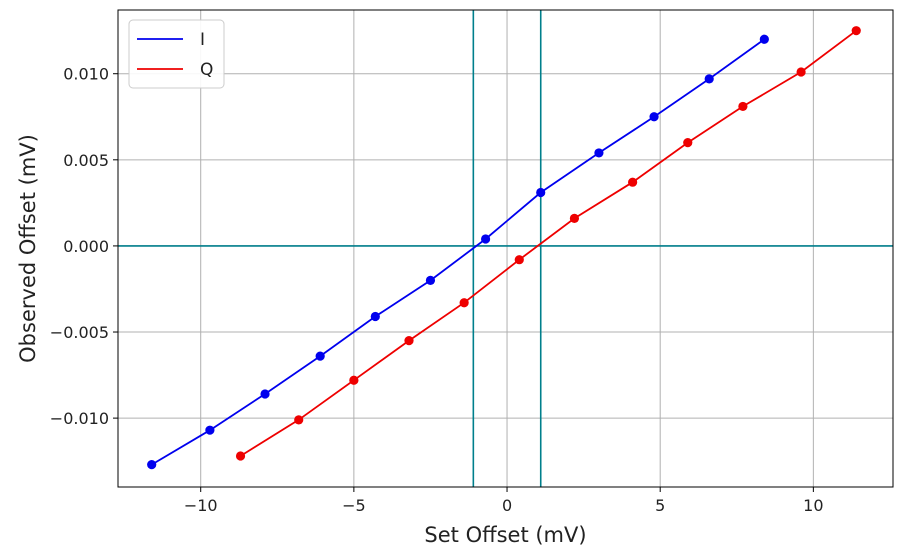 This screenshot has height=556, width=902. What do you see at coordinates (354, 505) in the screenshot?
I see `x-tick-label: −5` at bounding box center [354, 505].